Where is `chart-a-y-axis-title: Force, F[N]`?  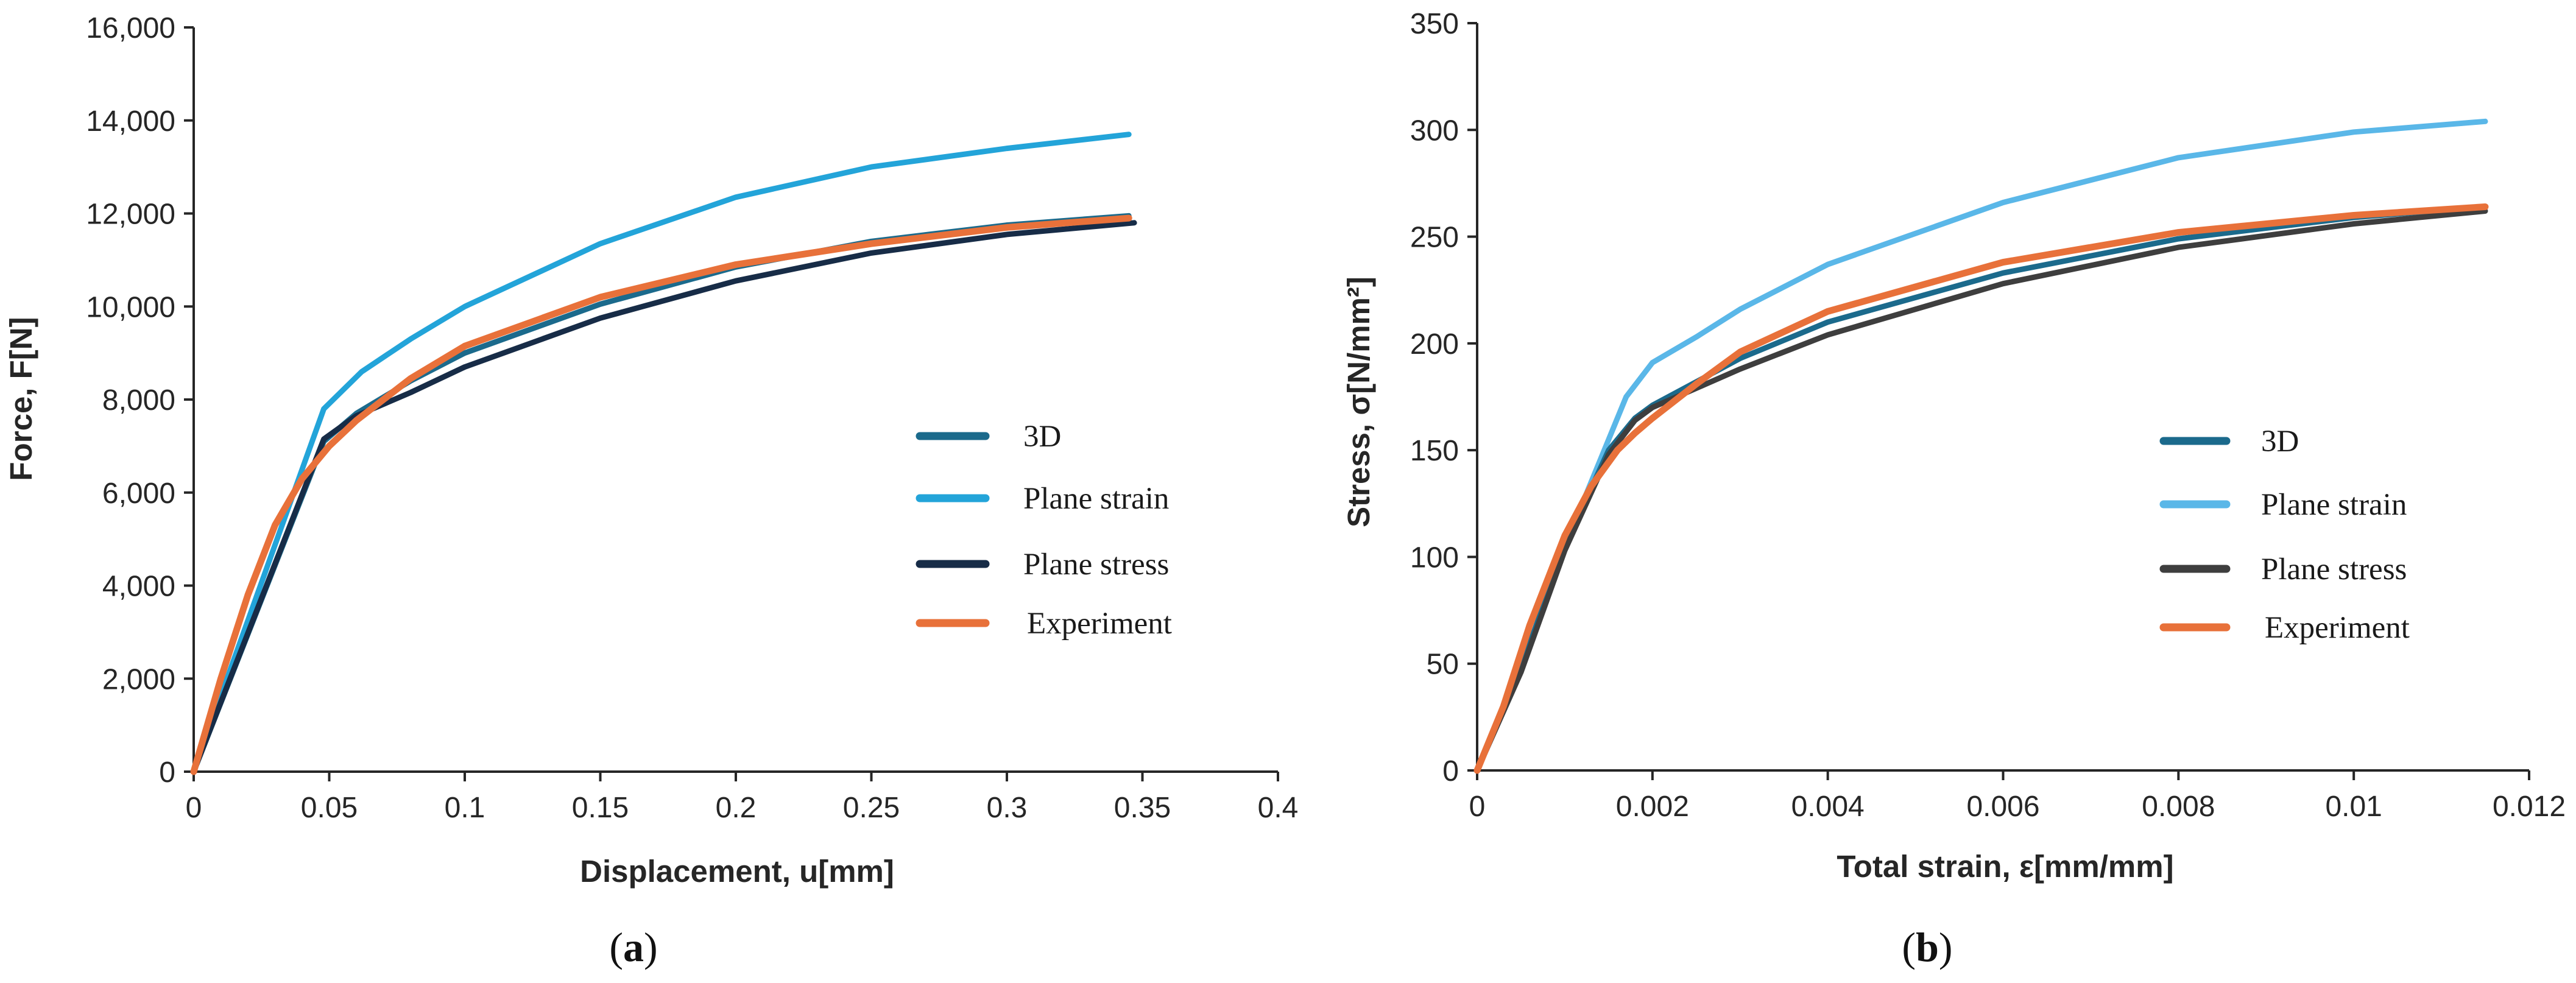 chart-a-y-axis-title: Force, F[N] is located at coordinates (21, 399).